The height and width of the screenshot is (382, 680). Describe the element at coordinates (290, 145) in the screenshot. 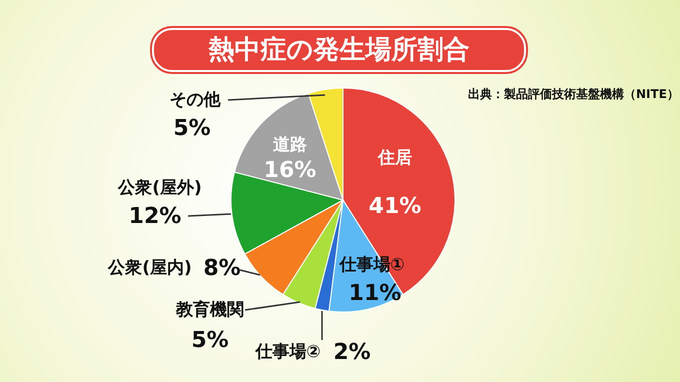

I see `slice-label: 道路` at that location.